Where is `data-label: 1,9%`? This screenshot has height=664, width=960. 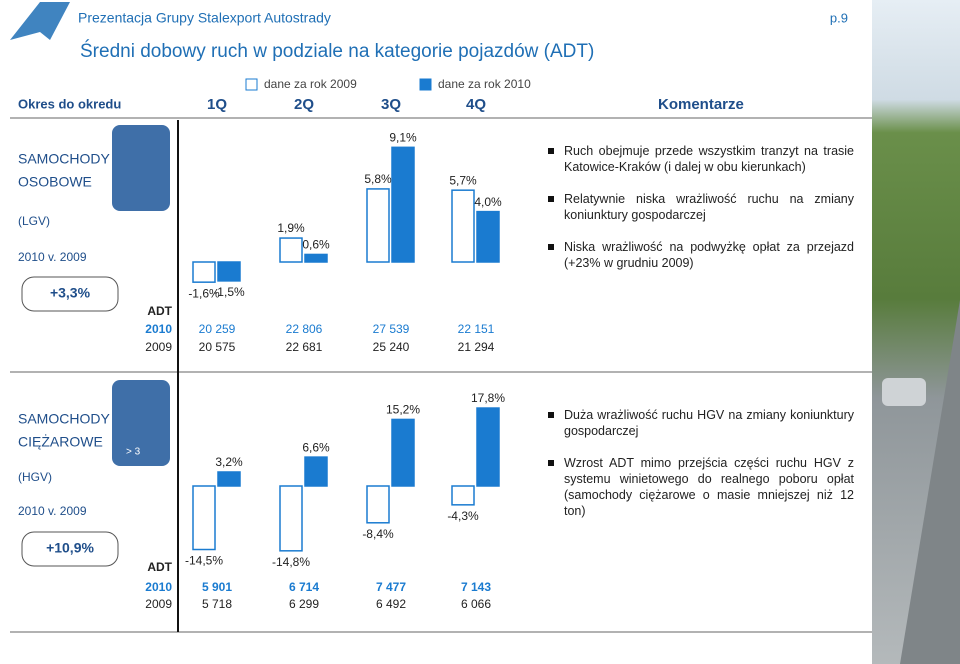
data-label: 1,9% is located at coordinates (291, 228).